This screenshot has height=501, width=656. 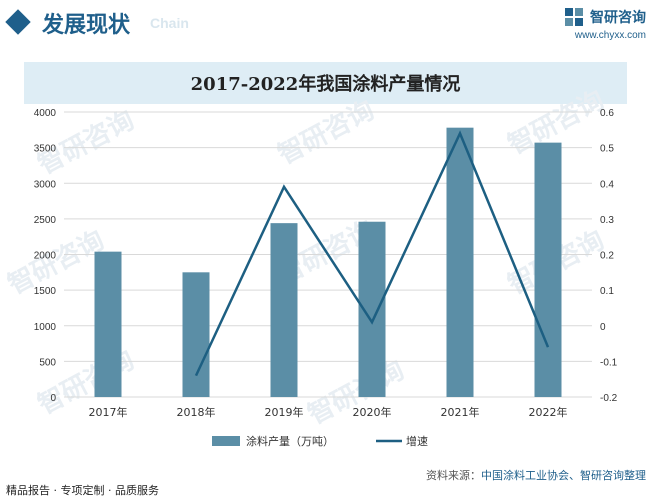 I want to click on y-left-tick-label: 3500, so click(x=45, y=149).